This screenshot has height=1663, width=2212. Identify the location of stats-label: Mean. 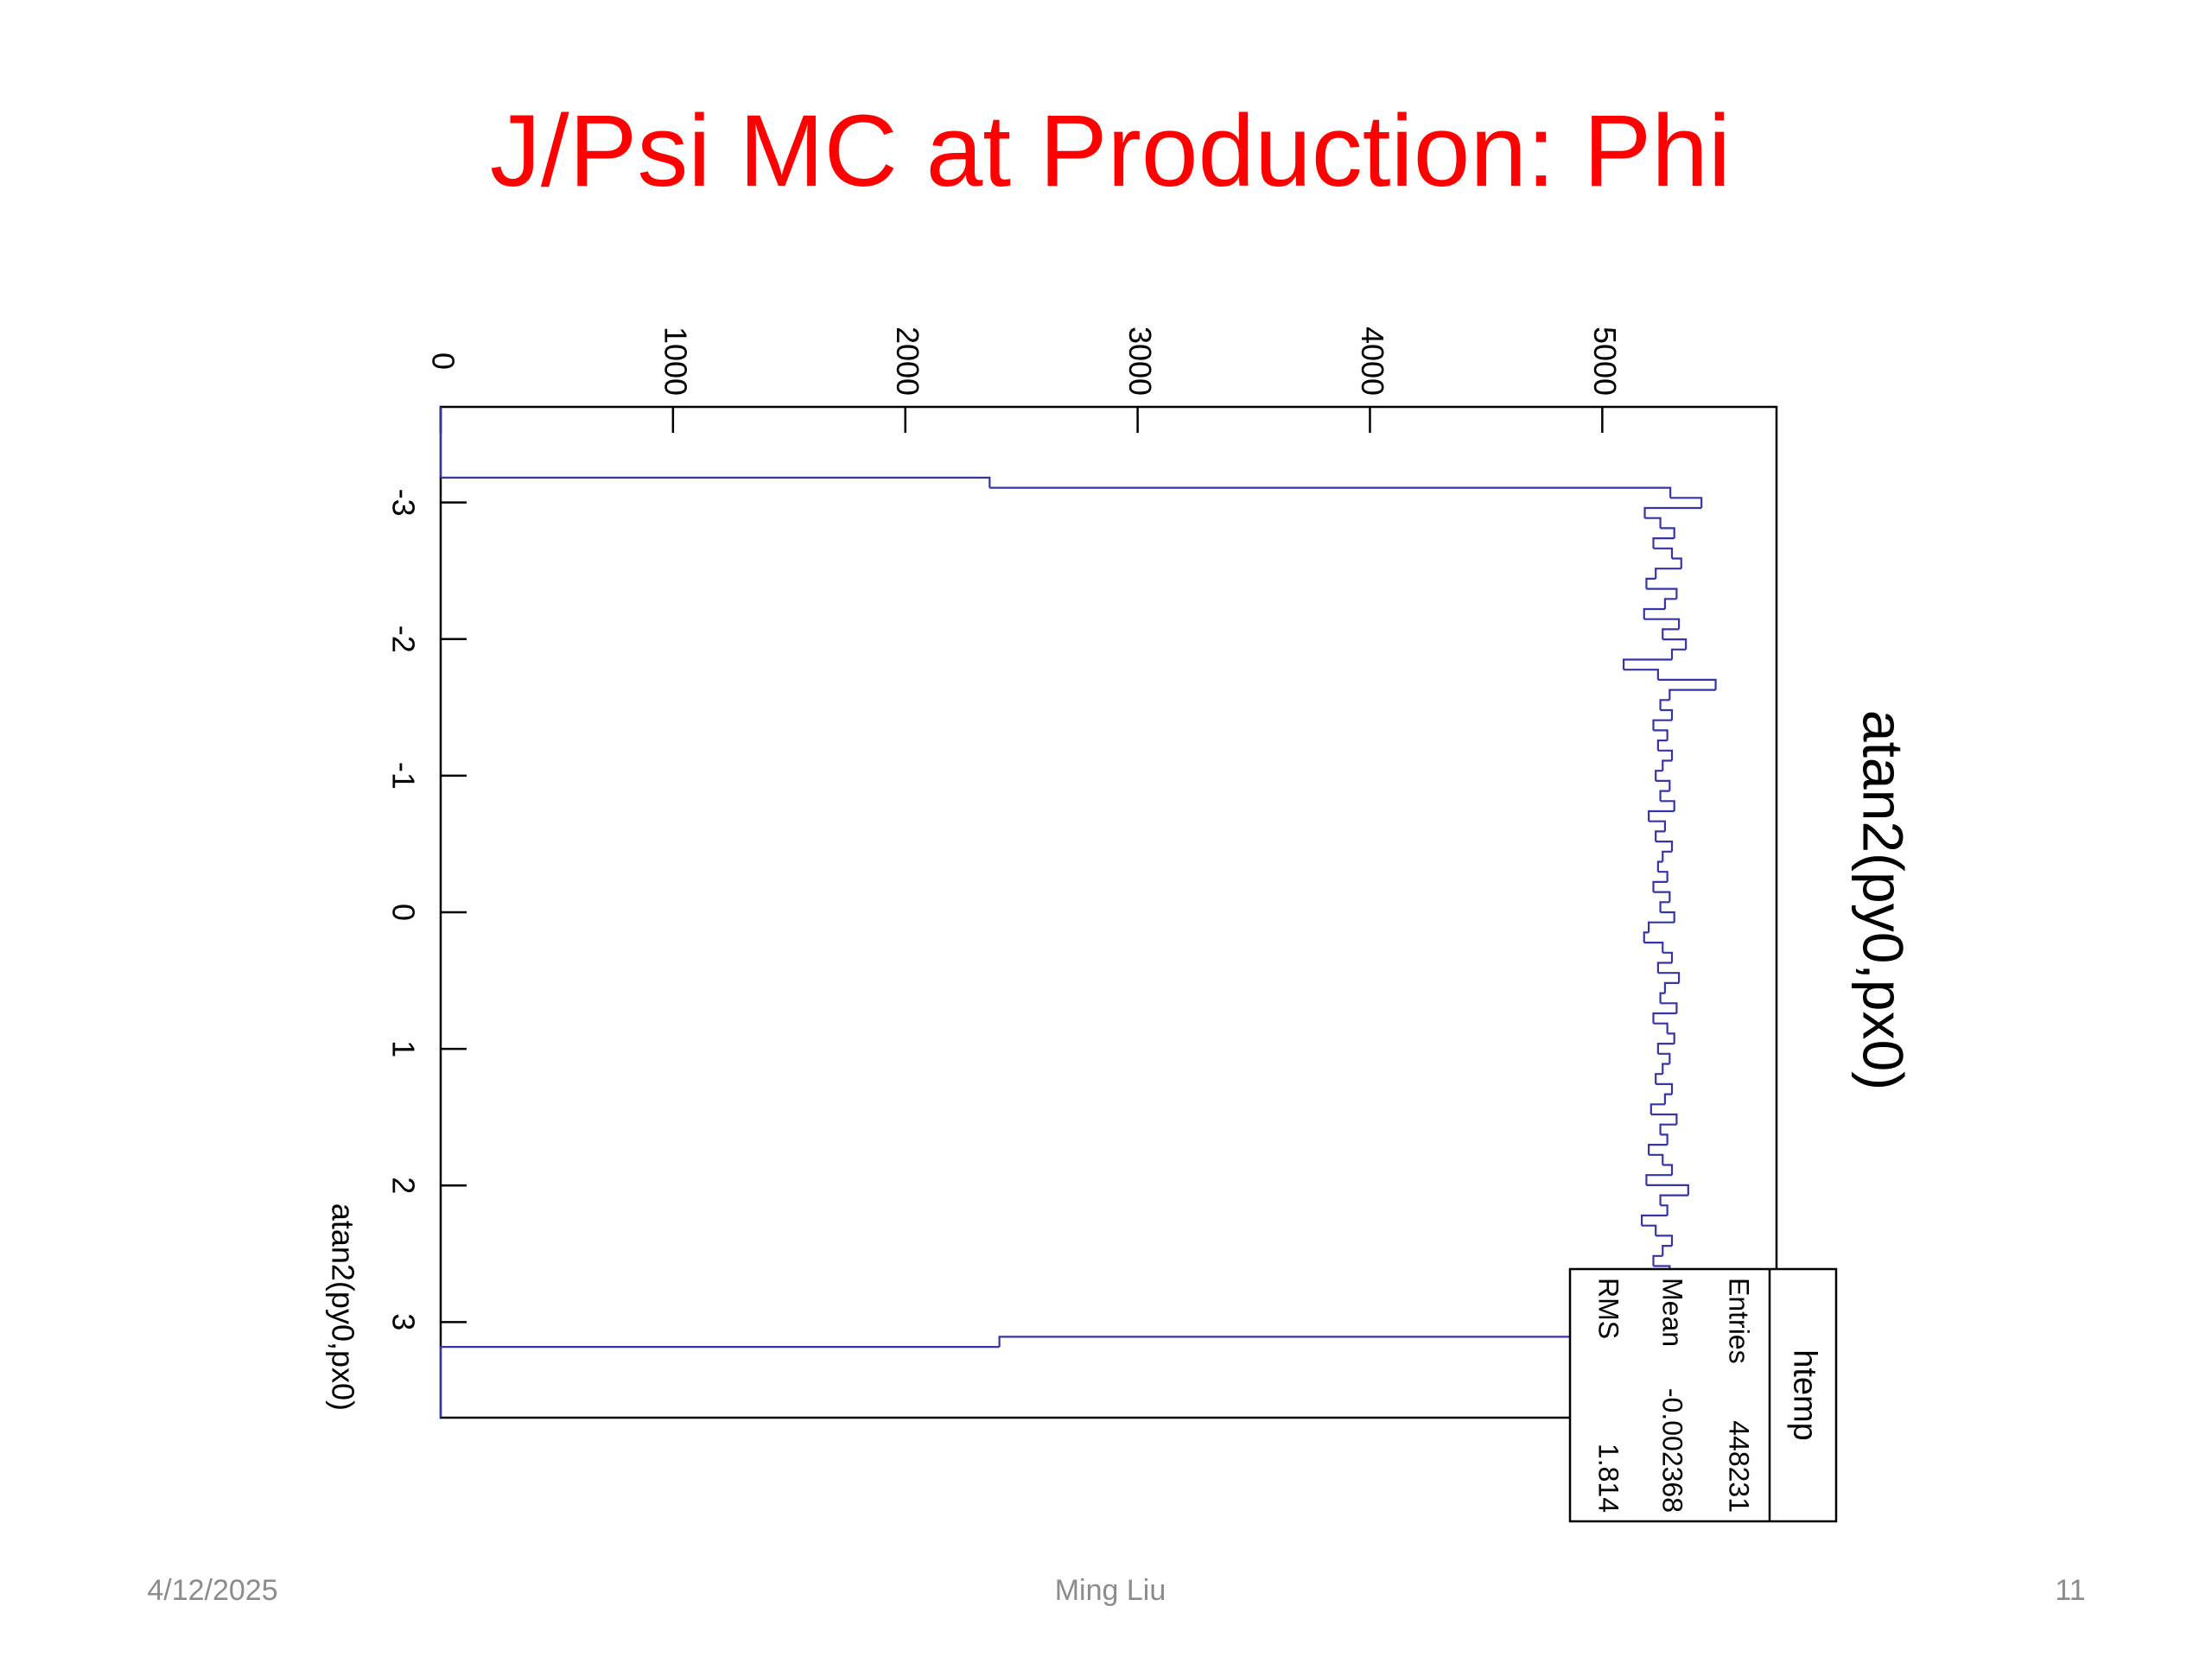
(1672, 1313).